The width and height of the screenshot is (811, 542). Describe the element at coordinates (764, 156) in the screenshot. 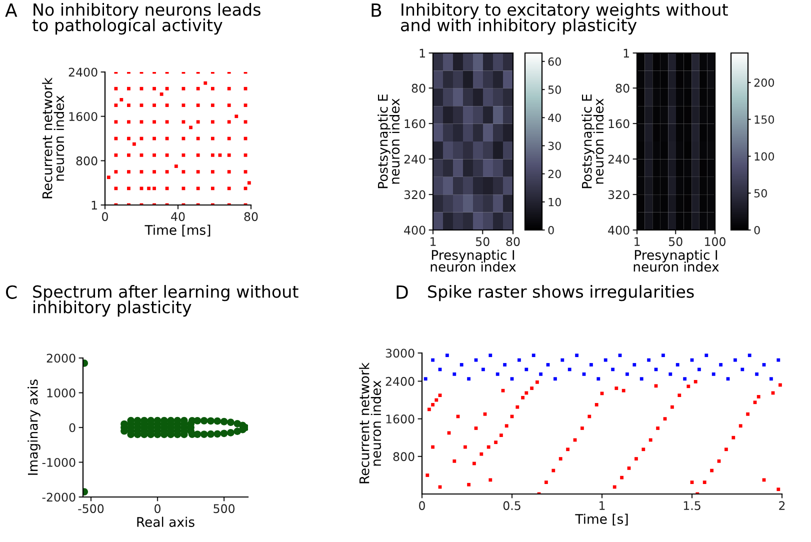

I see `color-bar-label: 100` at that location.